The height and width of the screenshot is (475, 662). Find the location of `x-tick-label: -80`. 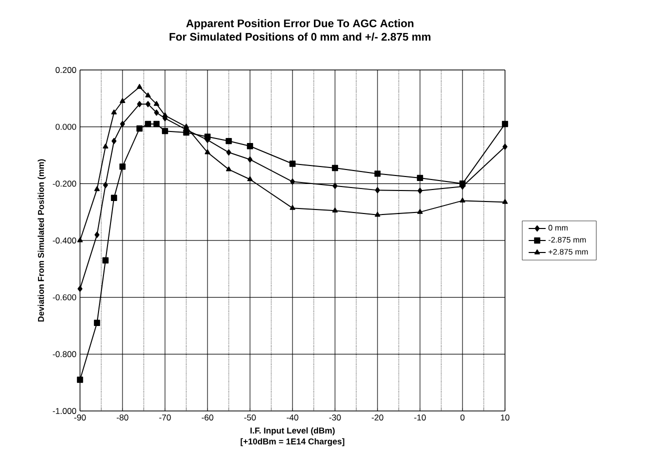

x-tick-label: -80 is located at coordinates (122, 417).